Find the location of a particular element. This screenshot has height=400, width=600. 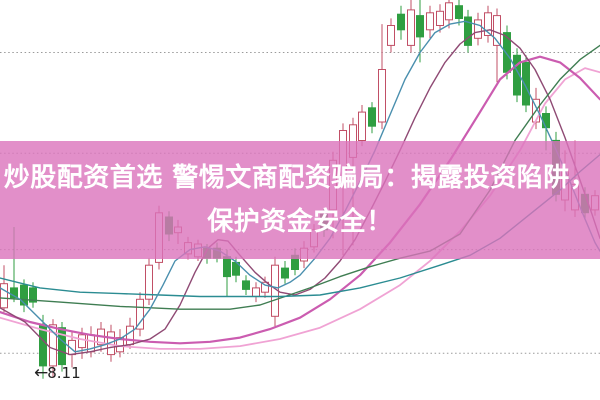

price-low-annotation: ← 8.11 is located at coordinates (57, 373).